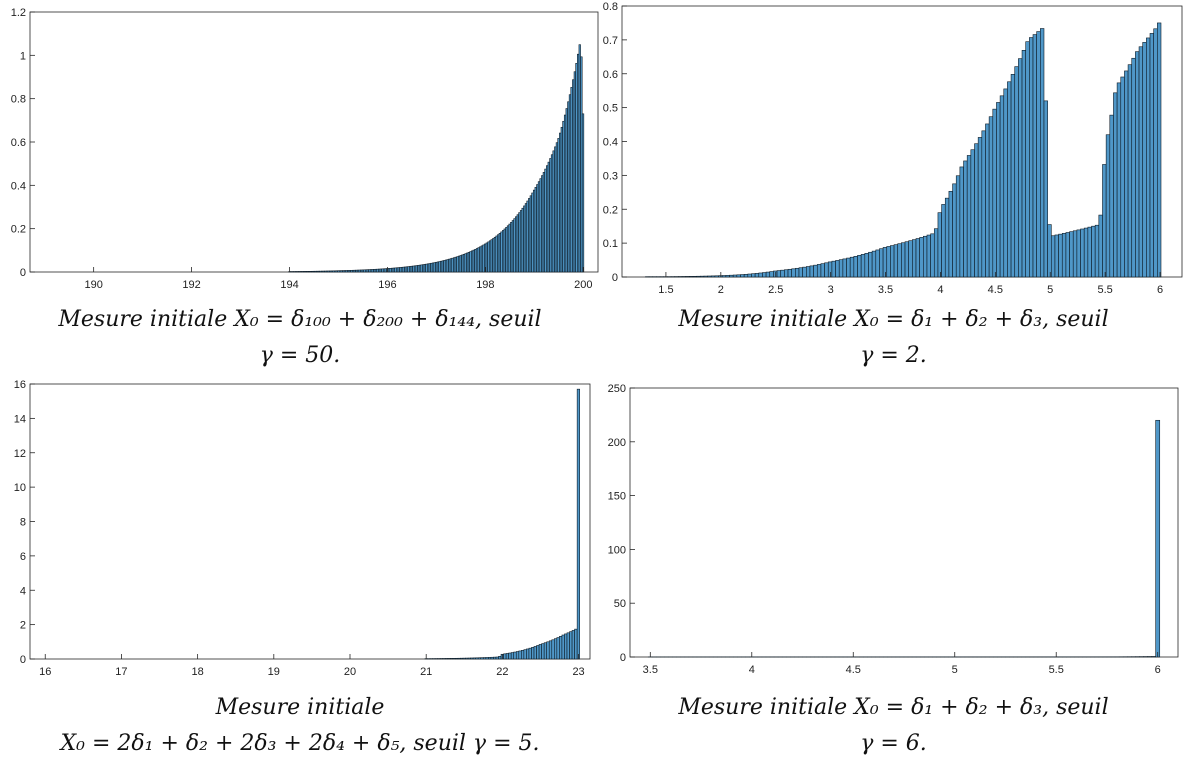 Image resolution: width=1187 pixels, height=767 pixels. I want to click on x-tick-label: 5.5, so click(1104, 290).